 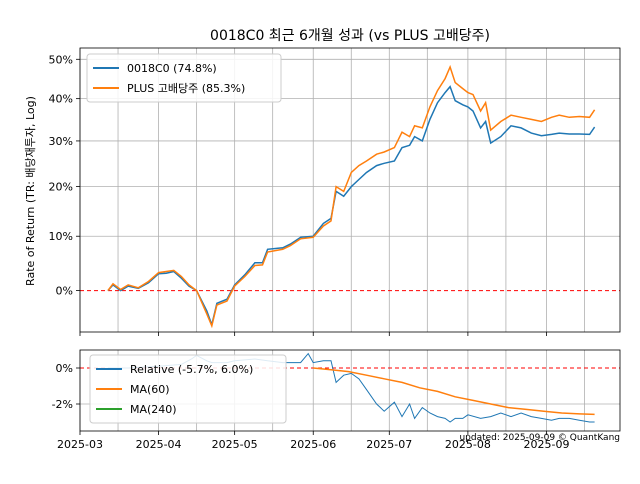 I want to click on legend-label-2: PLUS 고배당주 (85.3%), so click(x=186, y=88).